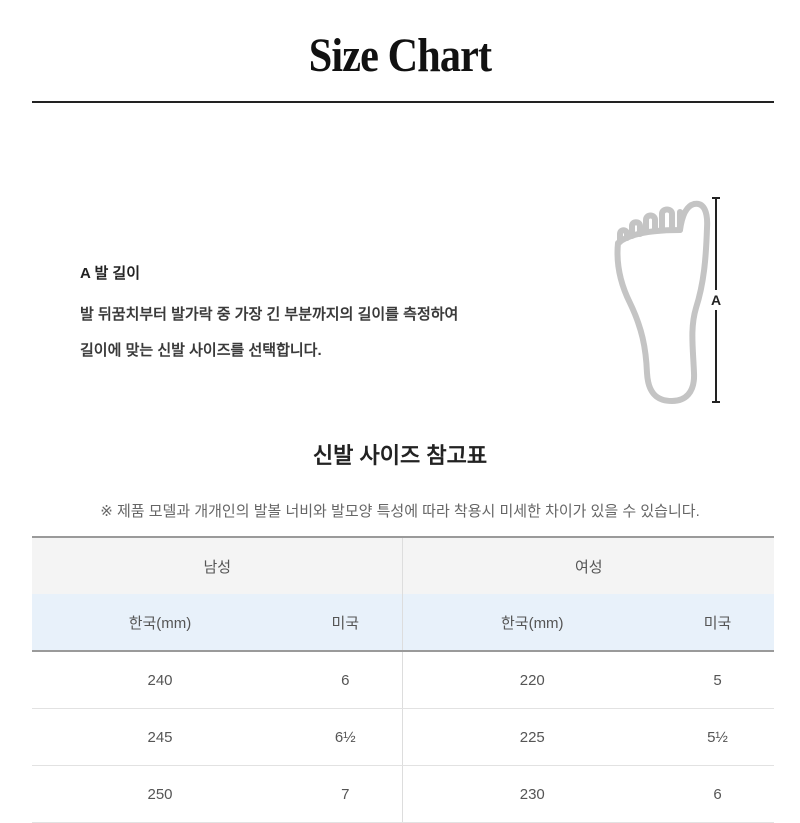 This screenshot has width=800, height=823. I want to click on table-title: 신발 사이즈 참고표, so click(400, 455).